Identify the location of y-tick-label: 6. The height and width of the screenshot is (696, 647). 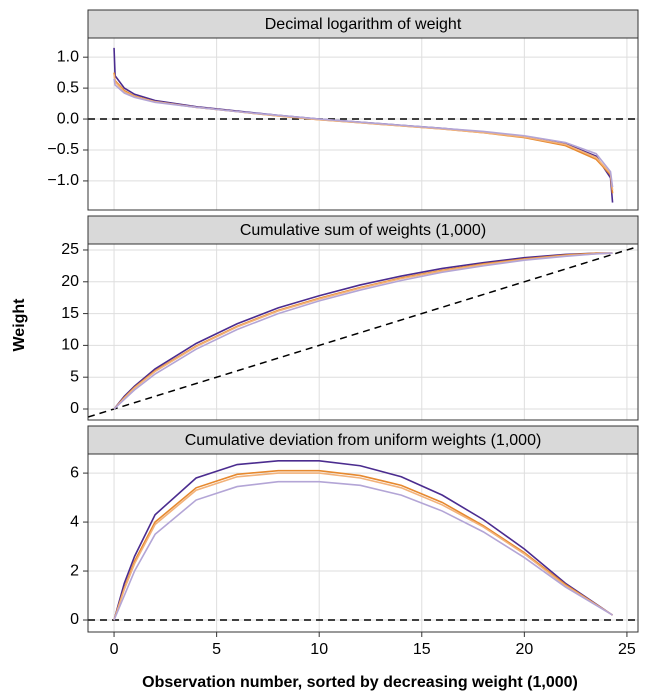
(74, 472).